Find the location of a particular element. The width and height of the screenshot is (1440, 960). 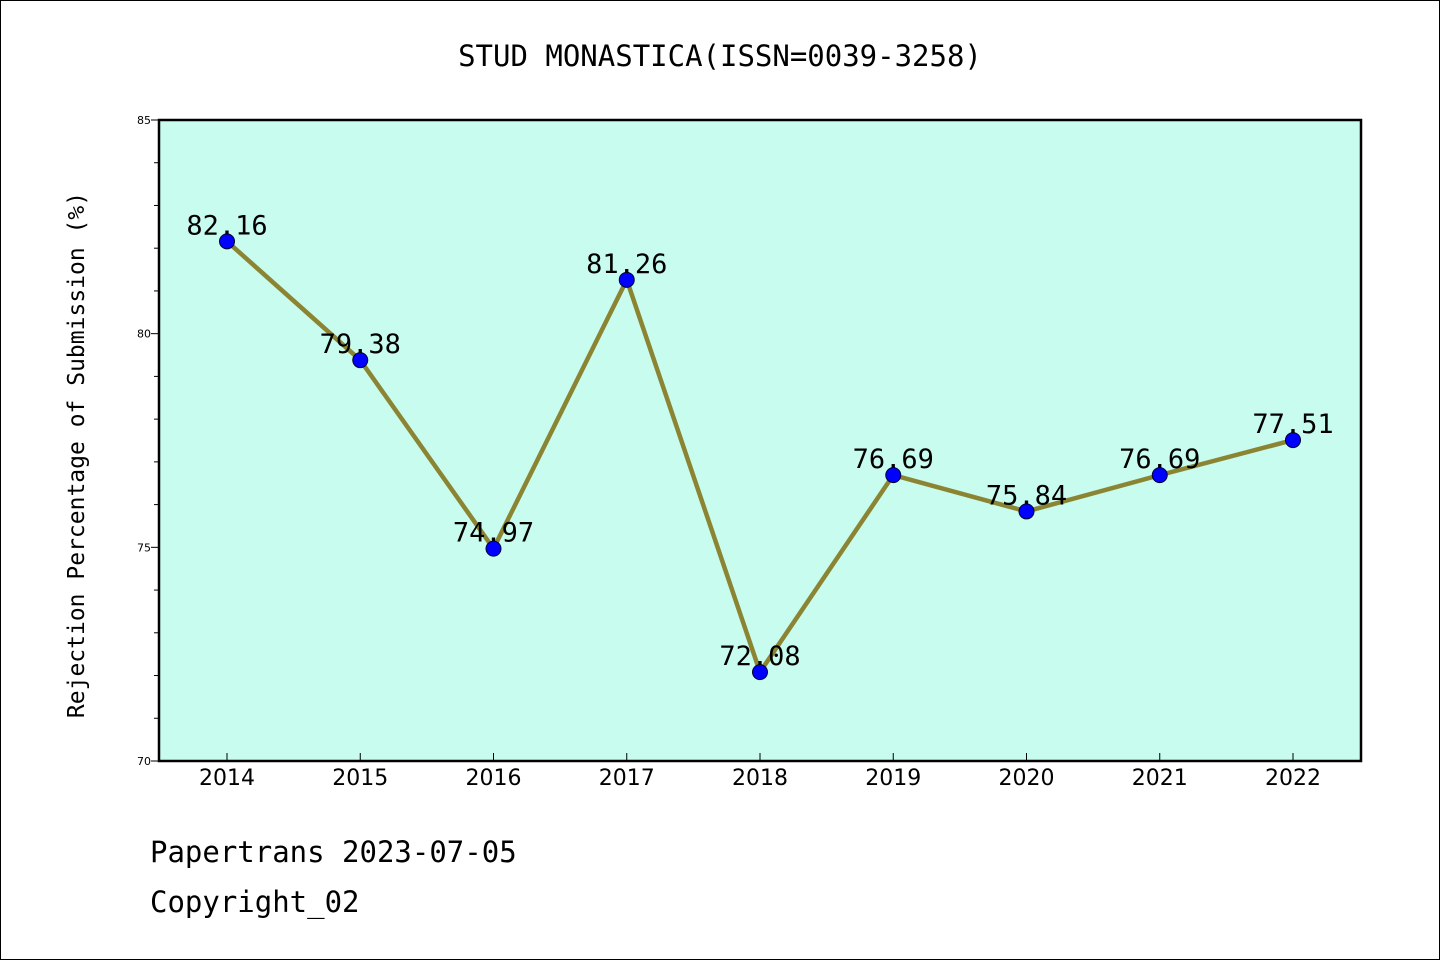

y-tick-label: 75 is located at coordinates (144, 547).